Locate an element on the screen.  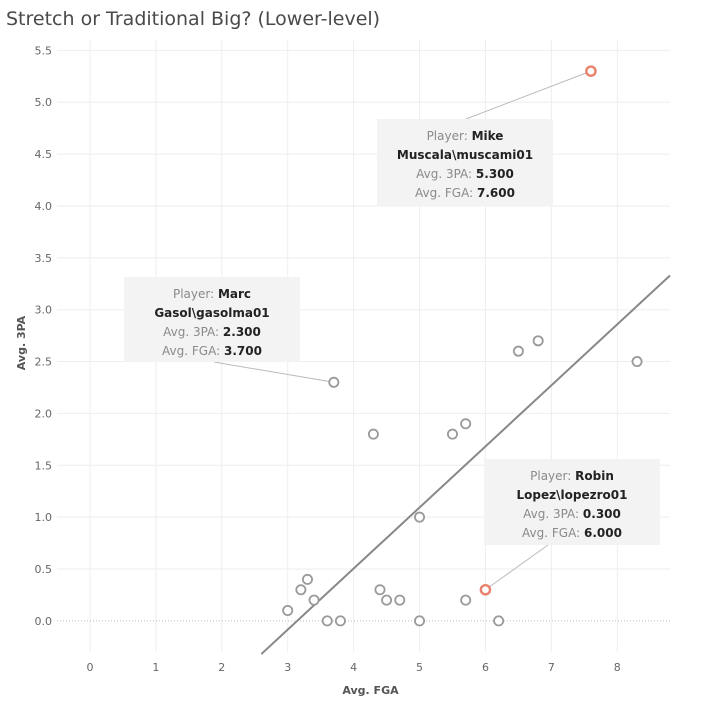
y-axis-label: Avg. 3PA is located at coordinates (21, 342).